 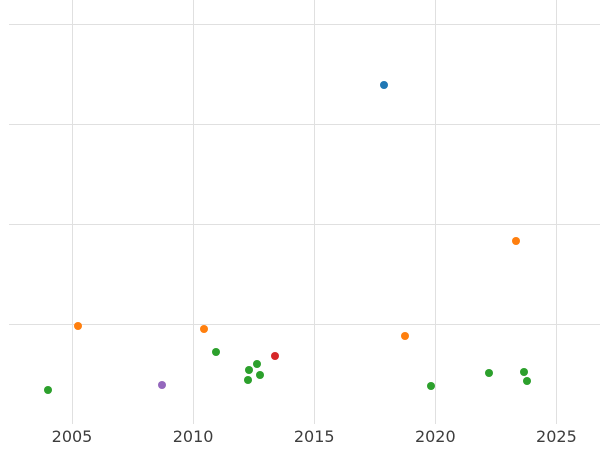 What do you see at coordinates (435, 436) in the screenshot?
I see `x-tick-label: 2020` at bounding box center [435, 436].